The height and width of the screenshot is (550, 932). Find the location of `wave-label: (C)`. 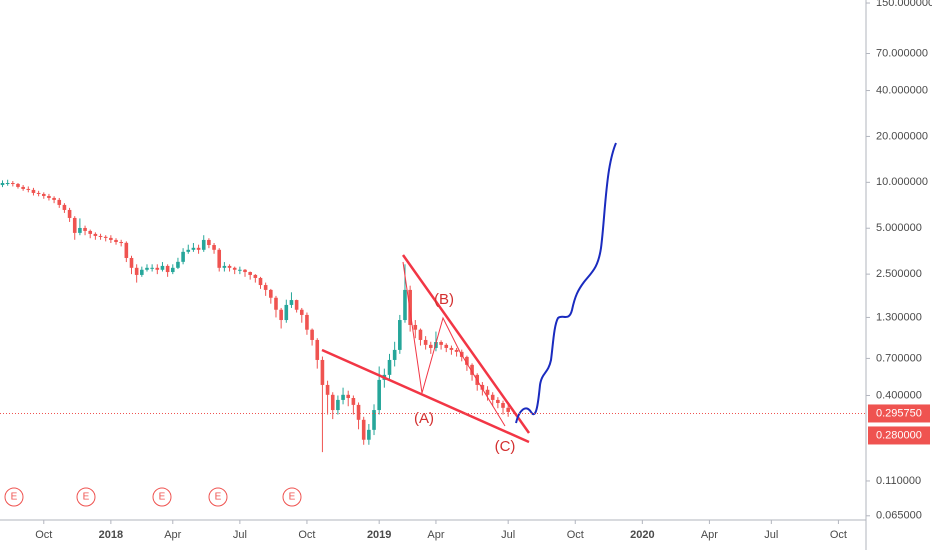

wave-label: (C) is located at coordinates (505, 446).